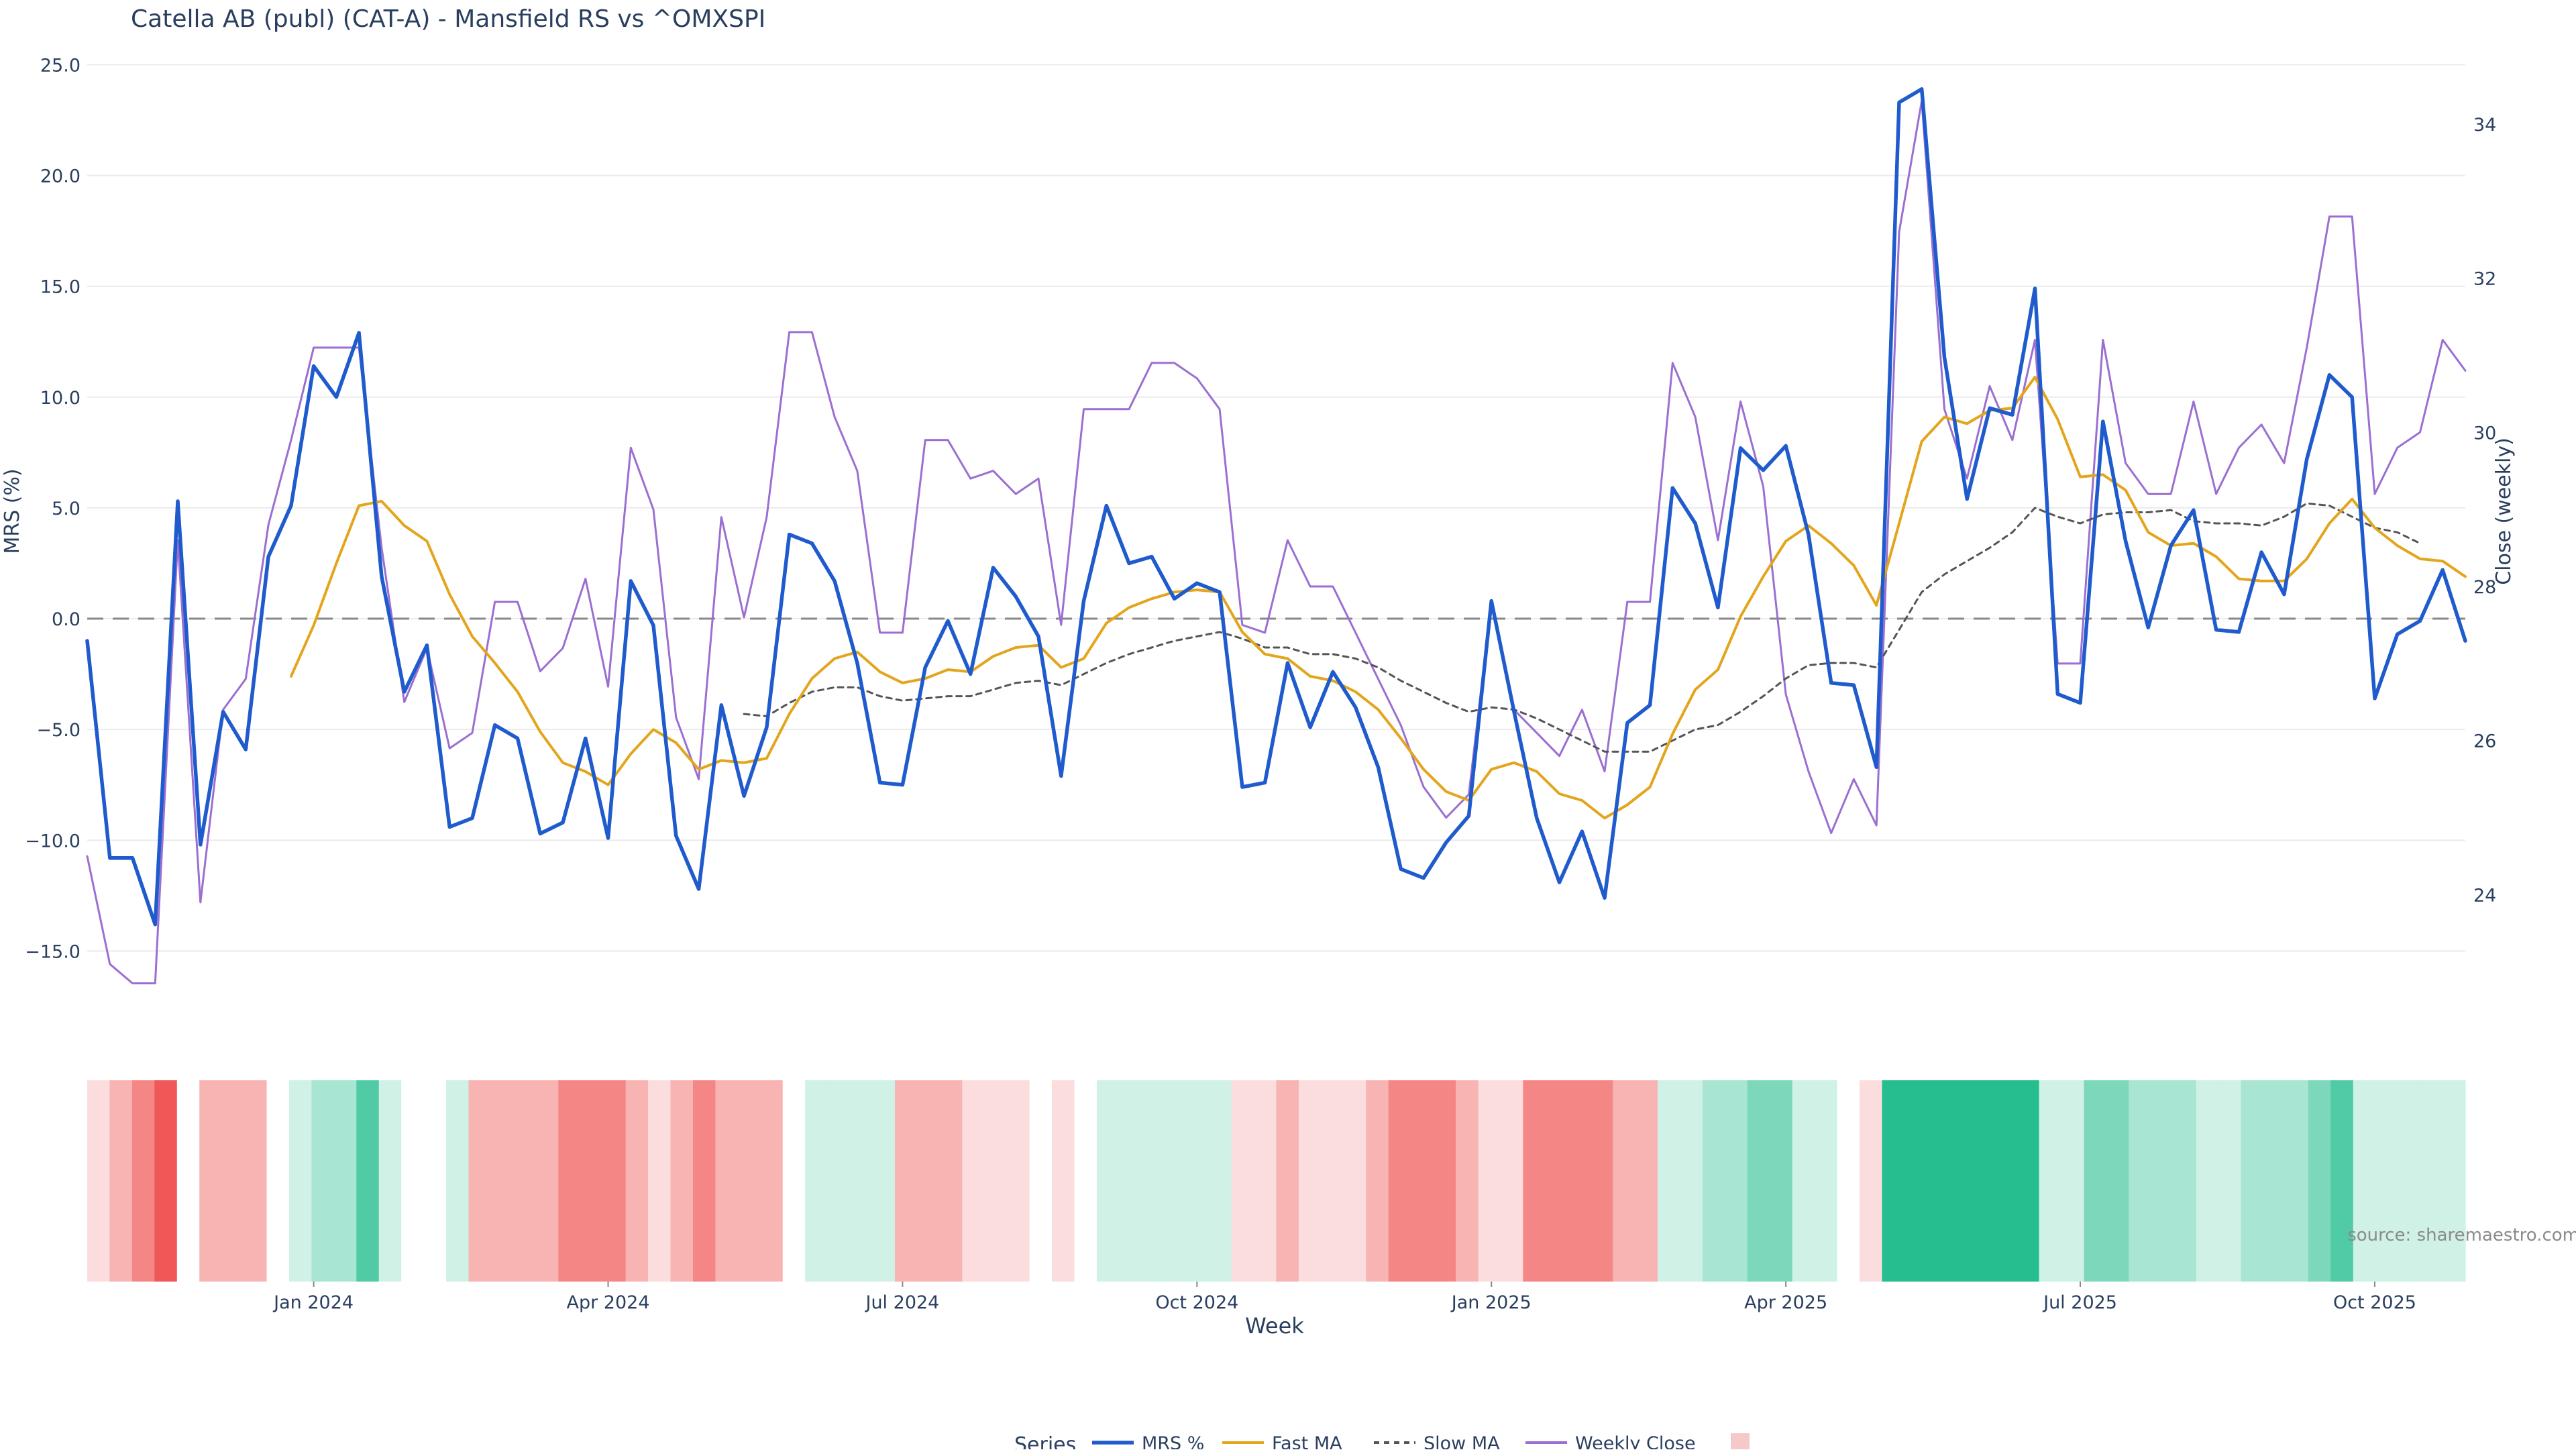  What do you see at coordinates (60, 65) in the screenshot?
I see `y-tick-label-0: 25.0` at bounding box center [60, 65].